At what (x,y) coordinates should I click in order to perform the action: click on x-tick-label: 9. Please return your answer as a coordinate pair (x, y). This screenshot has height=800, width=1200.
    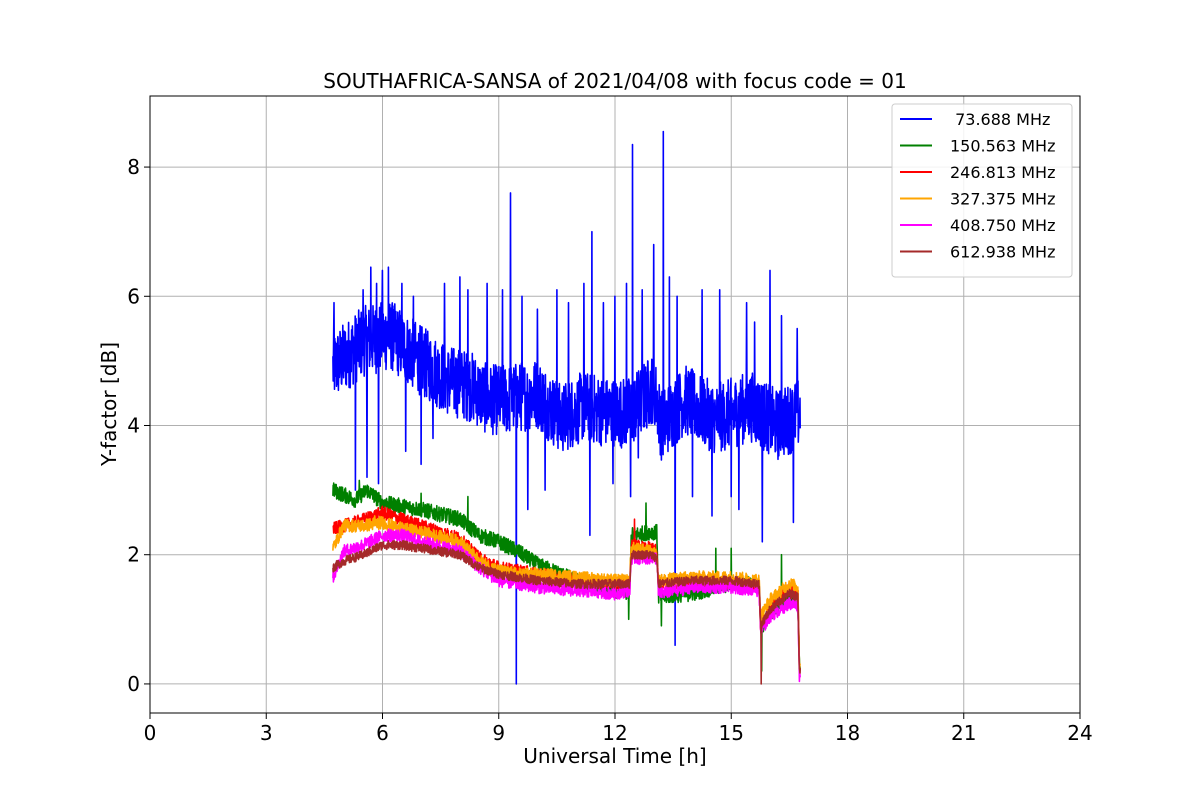
    Looking at the image, I should click on (498, 733).